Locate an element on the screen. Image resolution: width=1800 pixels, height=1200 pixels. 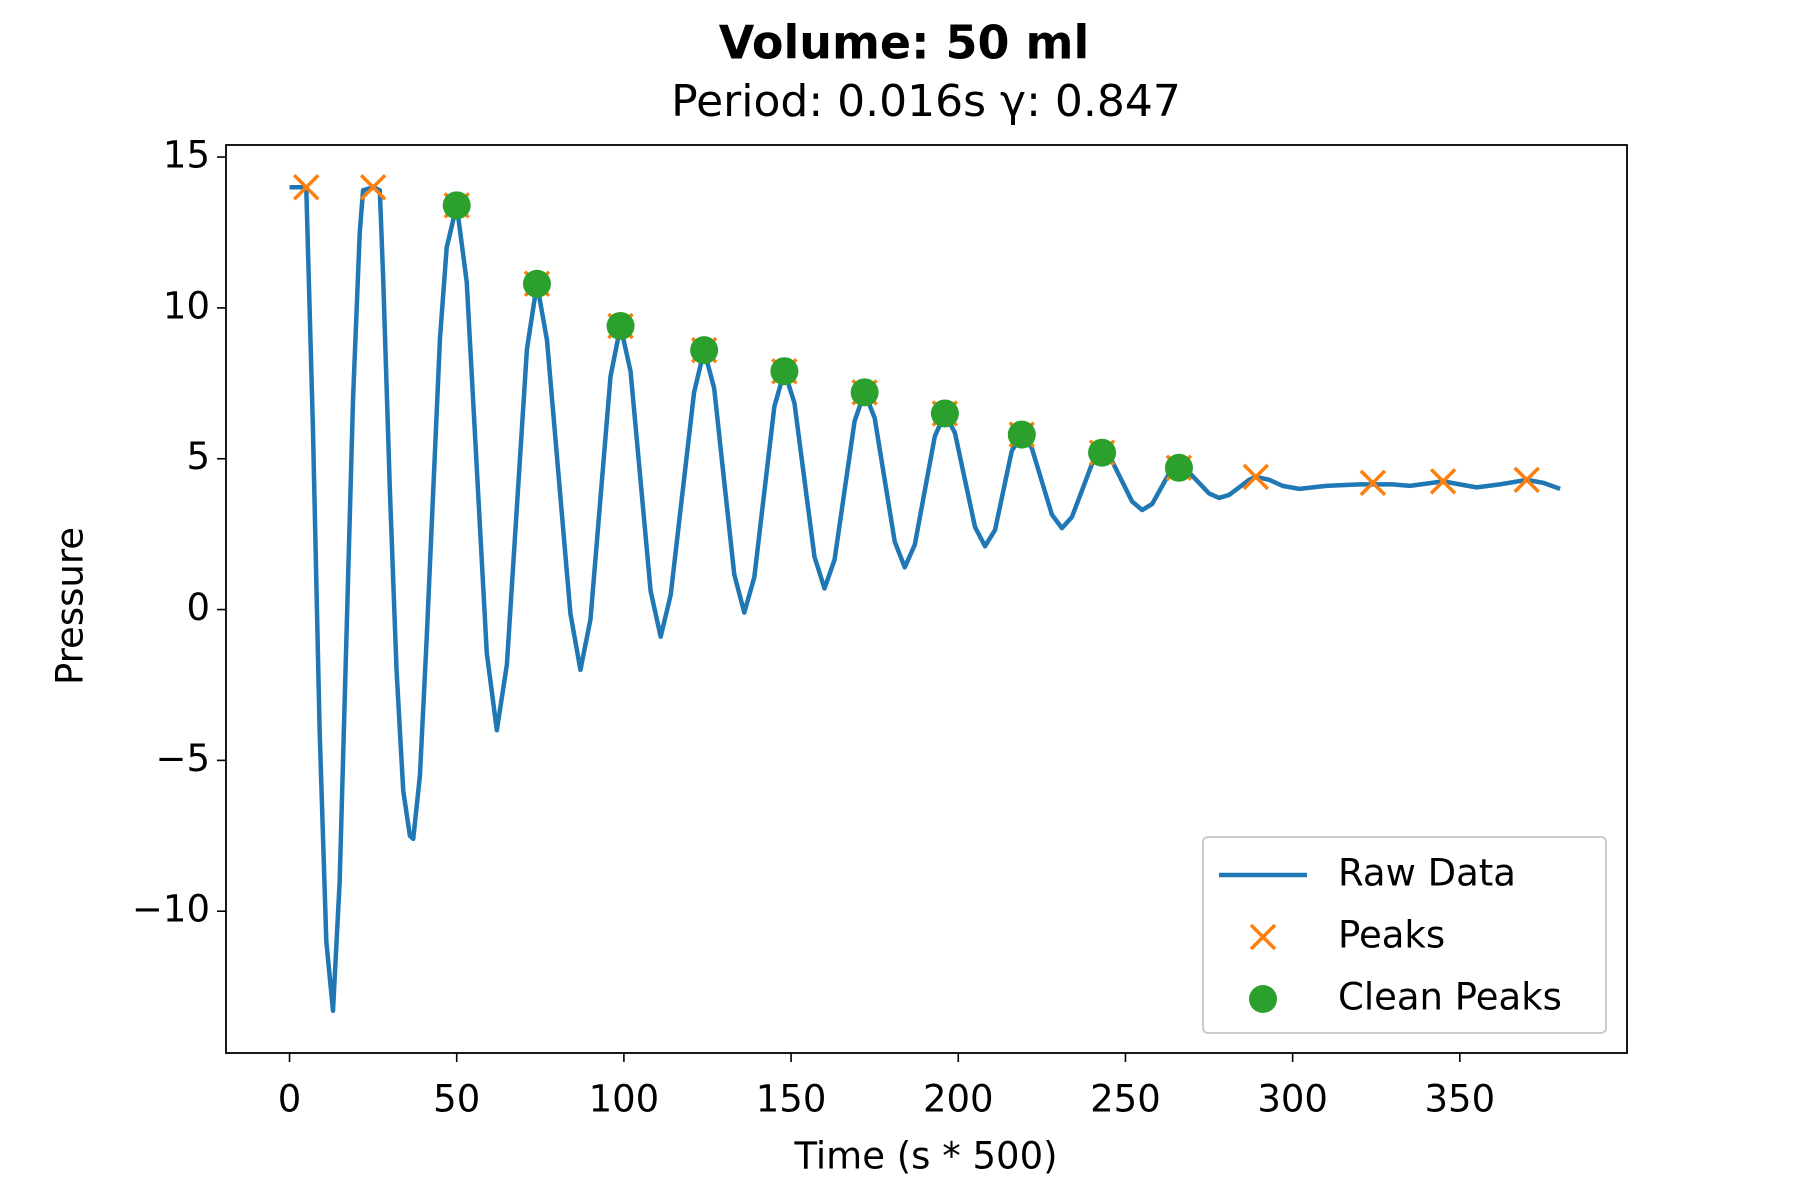
x-tick-label: 300 is located at coordinates (1292, 1099).